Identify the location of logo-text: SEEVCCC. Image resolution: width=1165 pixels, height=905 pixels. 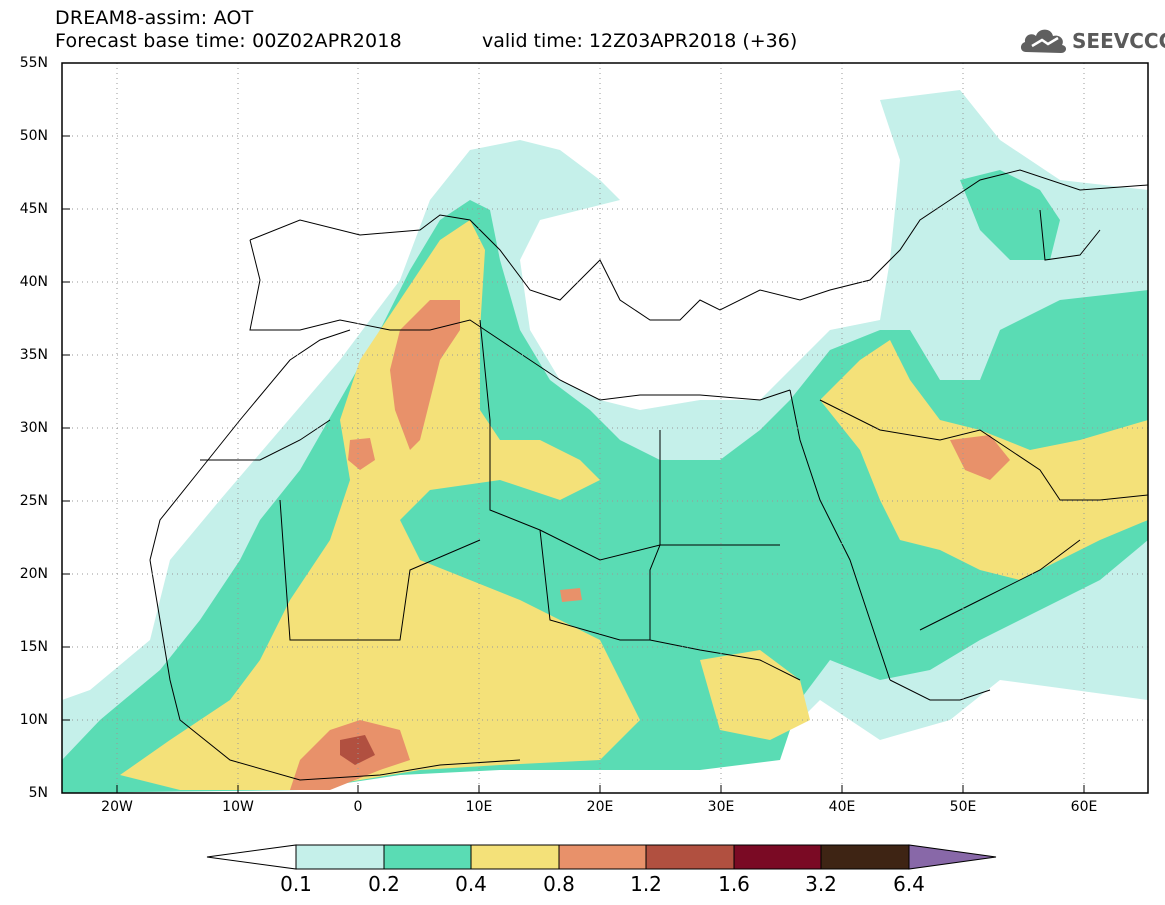
(1118, 41).